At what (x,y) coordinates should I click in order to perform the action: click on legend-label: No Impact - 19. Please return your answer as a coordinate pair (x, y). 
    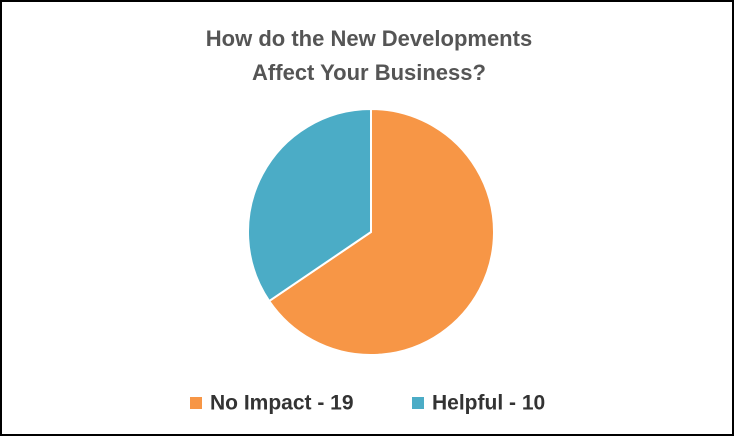
    Looking at the image, I should click on (282, 403).